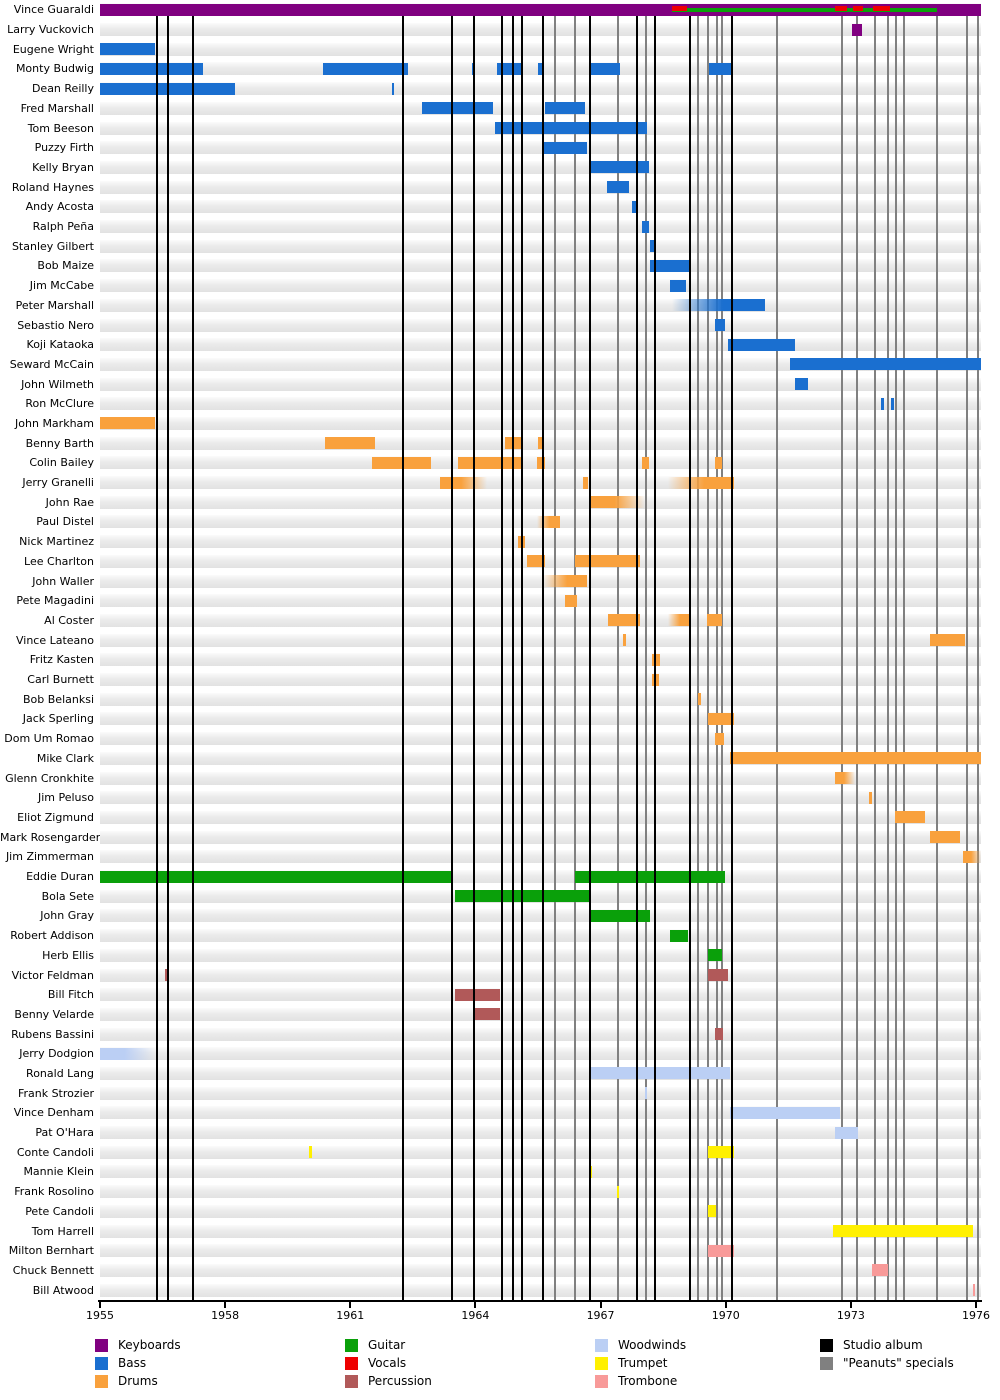 The image size is (1000, 1400). What do you see at coordinates (55, 1093) in the screenshot?
I see `member-label: Frank Strozier` at bounding box center [55, 1093].